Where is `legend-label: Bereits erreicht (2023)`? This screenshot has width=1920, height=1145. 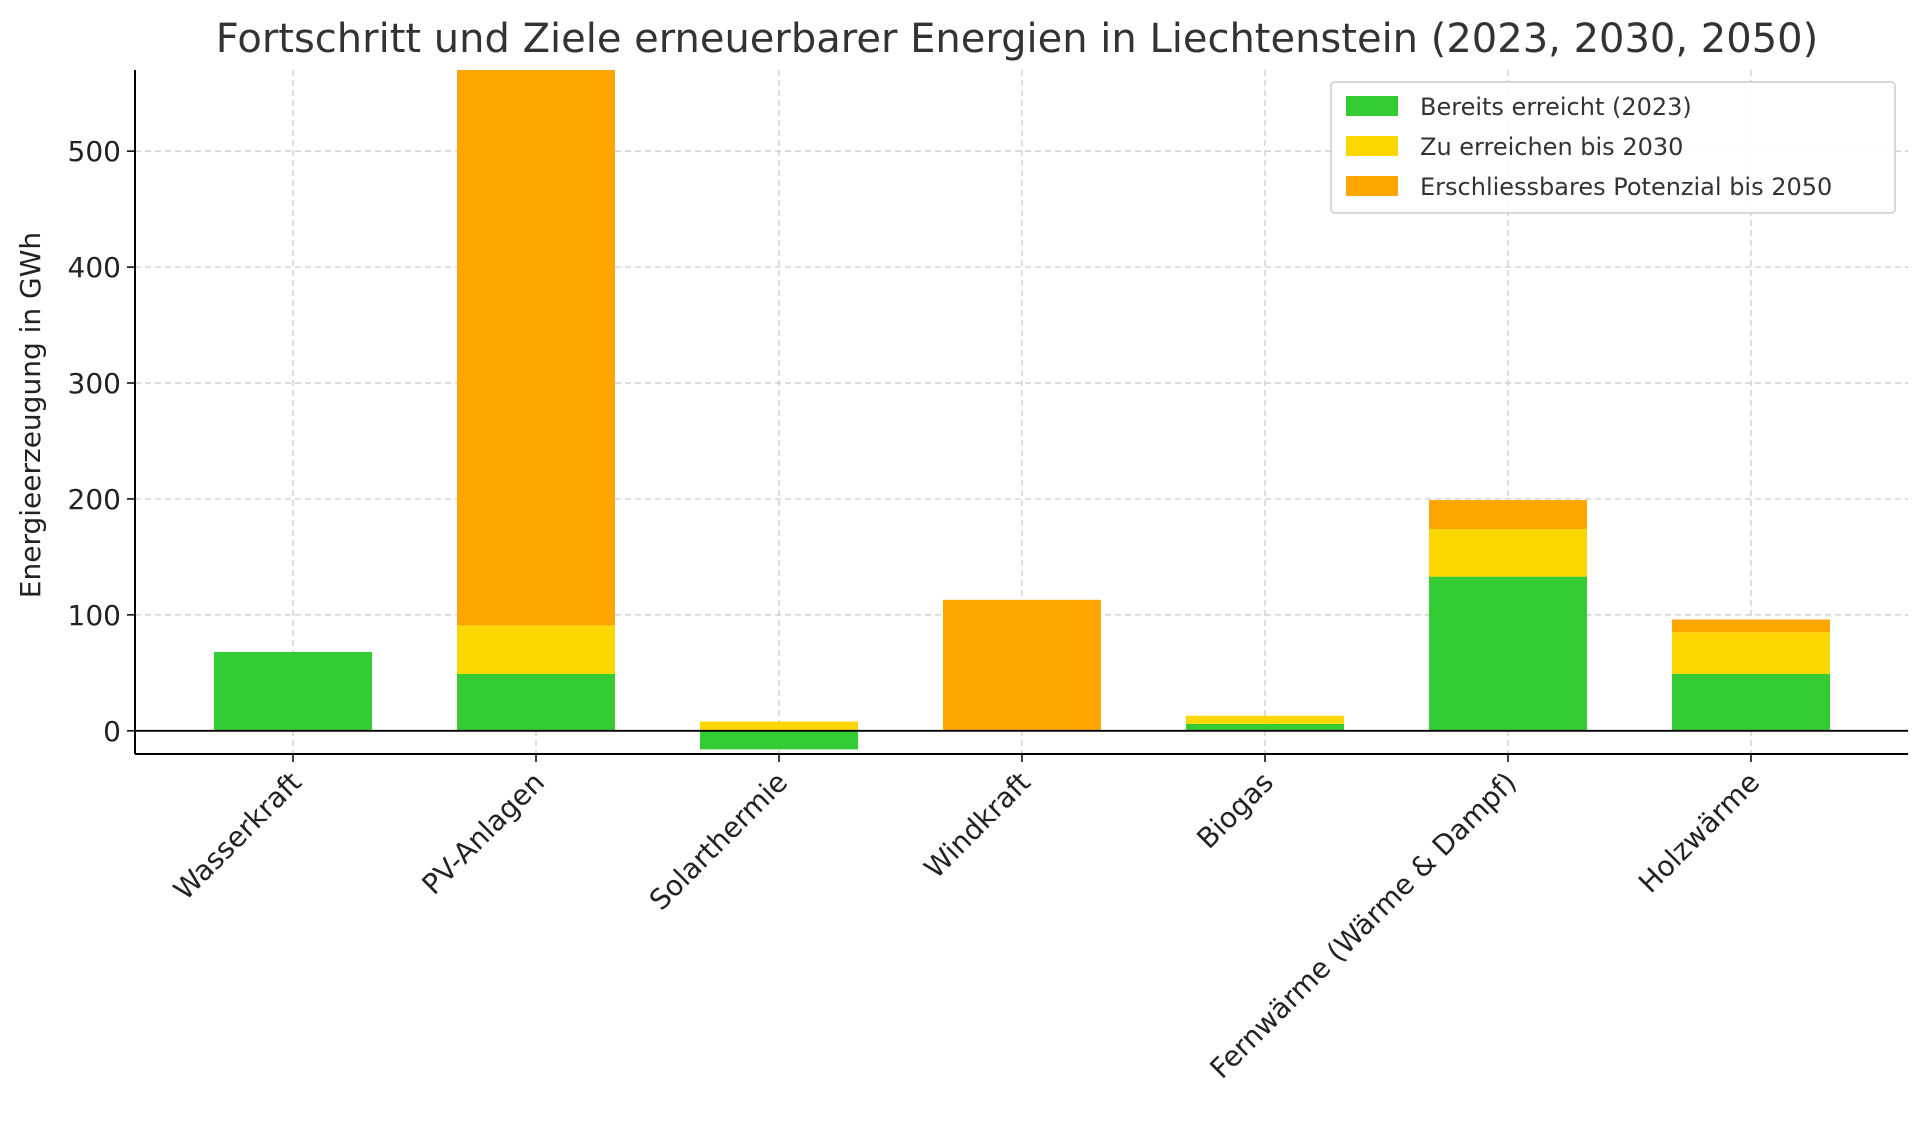 legend-label: Bereits erreicht (2023) is located at coordinates (1556, 107).